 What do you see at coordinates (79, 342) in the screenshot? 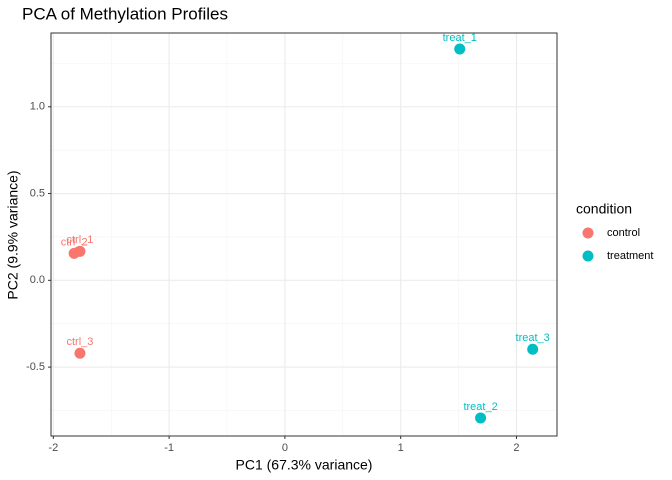
I see `point-label: ctrl_3` at bounding box center [79, 342].